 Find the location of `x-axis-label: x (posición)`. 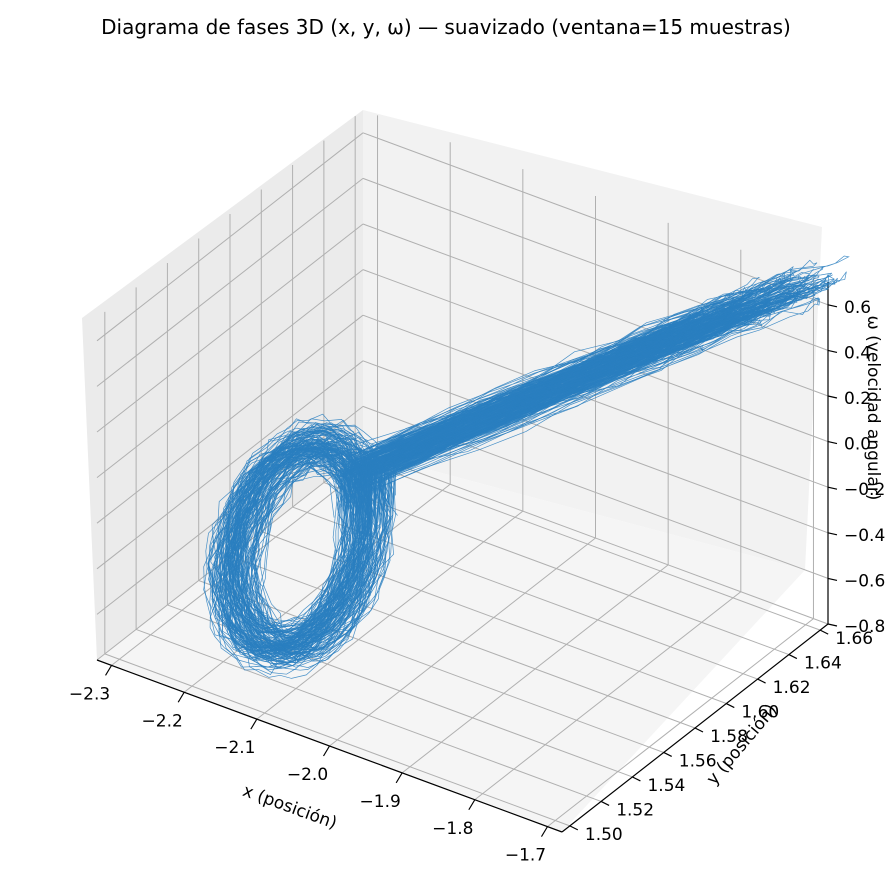

x-axis-label: x (posición) is located at coordinates (290, 807).